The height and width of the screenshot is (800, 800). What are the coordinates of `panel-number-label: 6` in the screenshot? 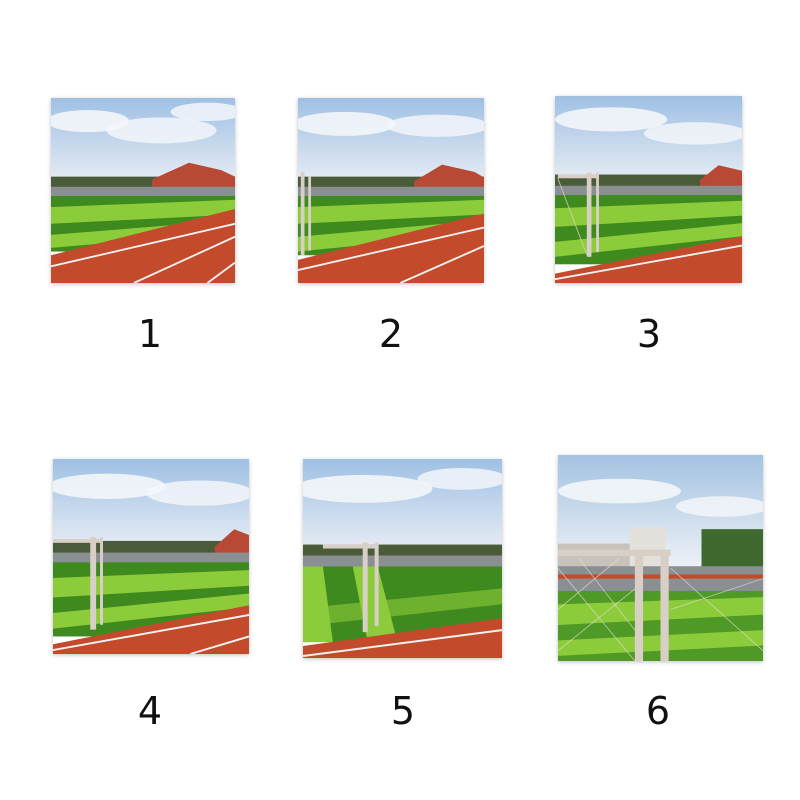 It's located at (658, 711).